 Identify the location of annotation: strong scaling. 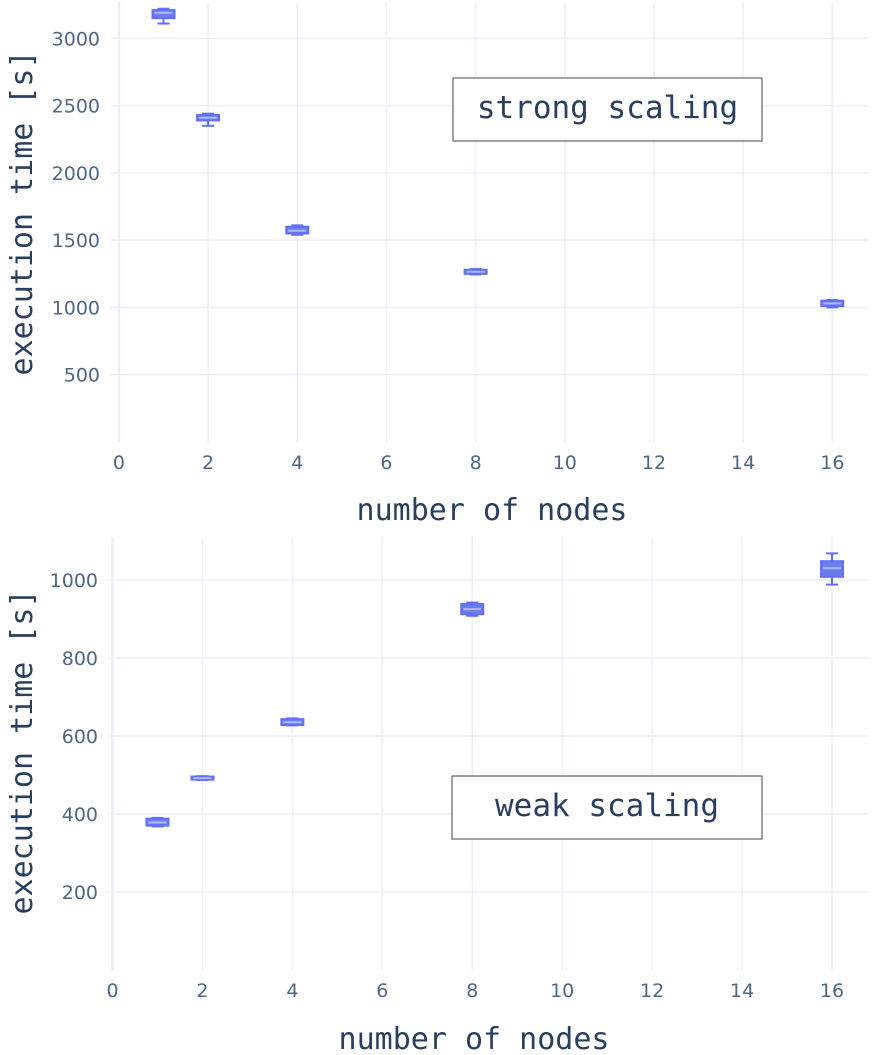
(607, 109).